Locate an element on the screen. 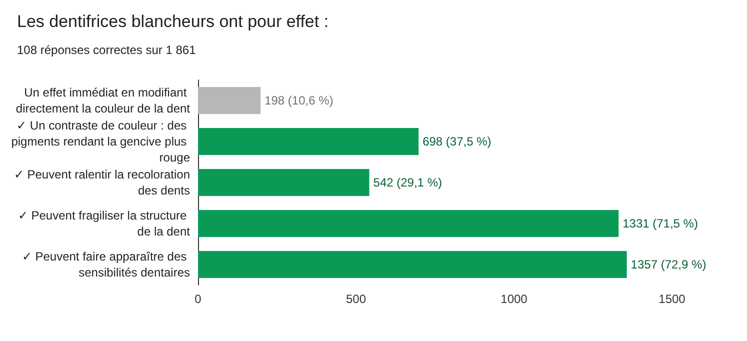 The width and height of the screenshot is (747, 341). chart-title: Les dentifrices blancheurs ont pour effet : is located at coordinates (173, 21).